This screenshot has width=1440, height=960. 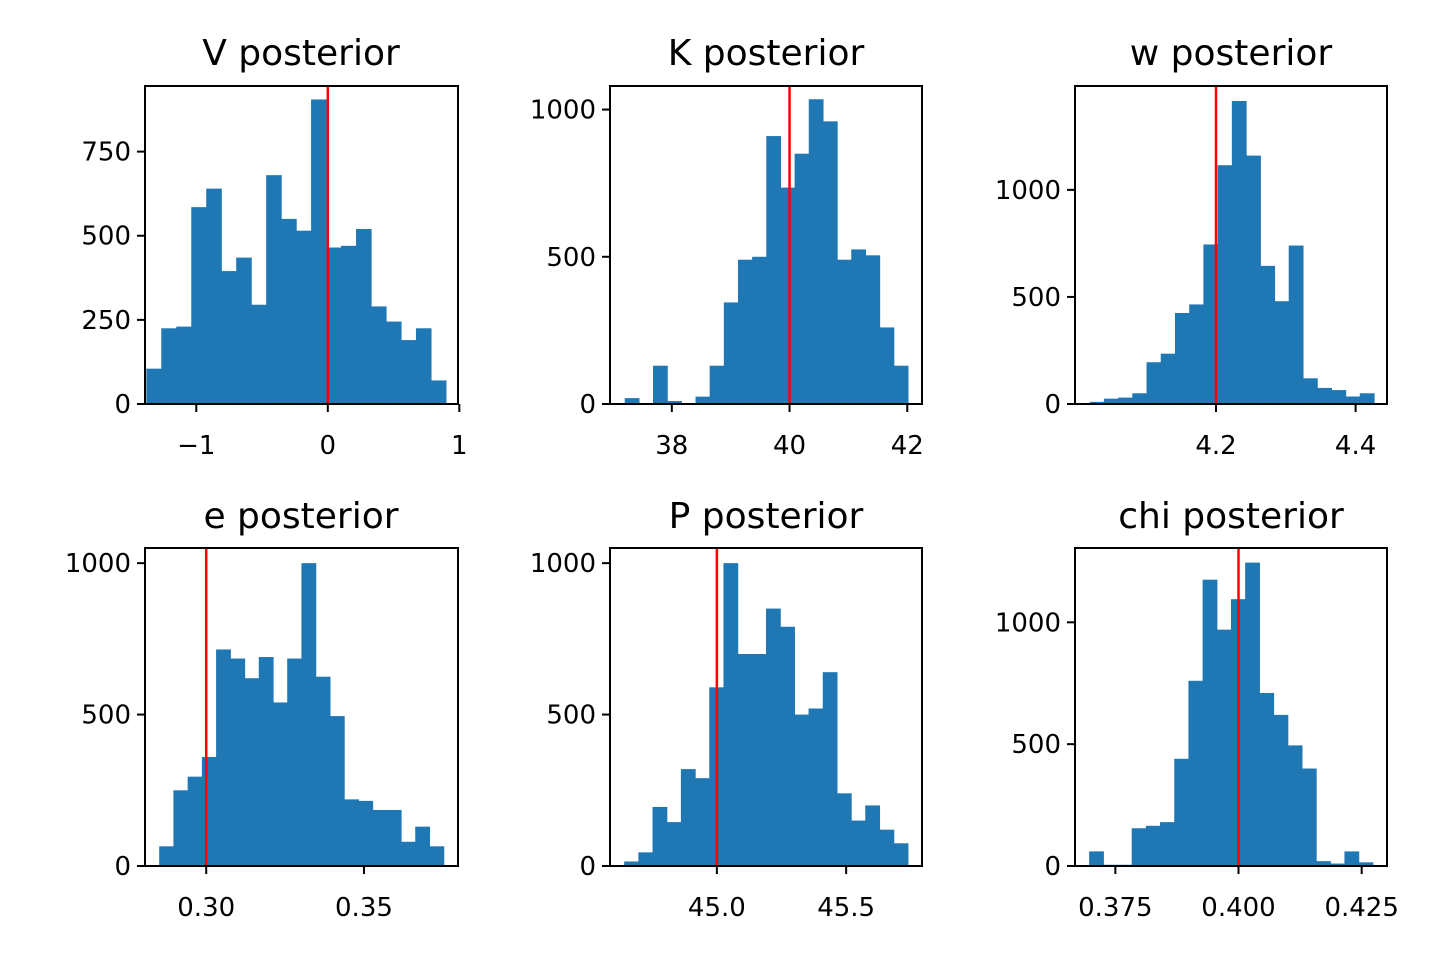 What do you see at coordinates (1231, 516) in the screenshot?
I see `subplot-title: chi posterior` at bounding box center [1231, 516].